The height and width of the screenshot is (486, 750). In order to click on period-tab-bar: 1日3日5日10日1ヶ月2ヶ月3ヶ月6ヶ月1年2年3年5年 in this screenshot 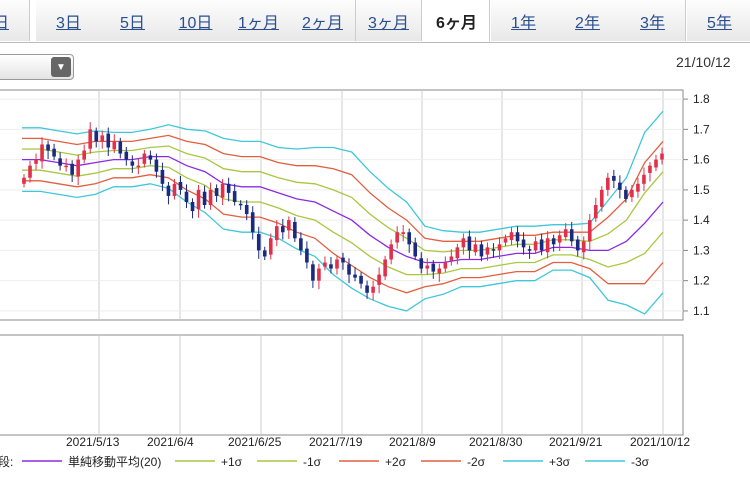, I will do `click(375, 21)`.